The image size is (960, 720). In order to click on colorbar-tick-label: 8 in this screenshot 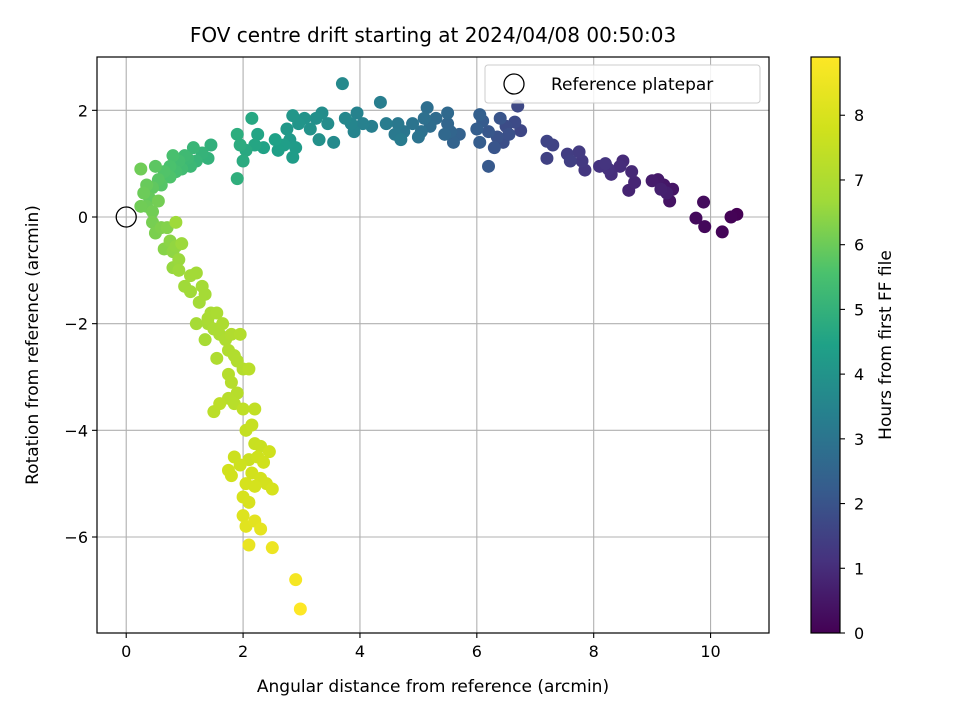, I will do `click(859, 115)`.